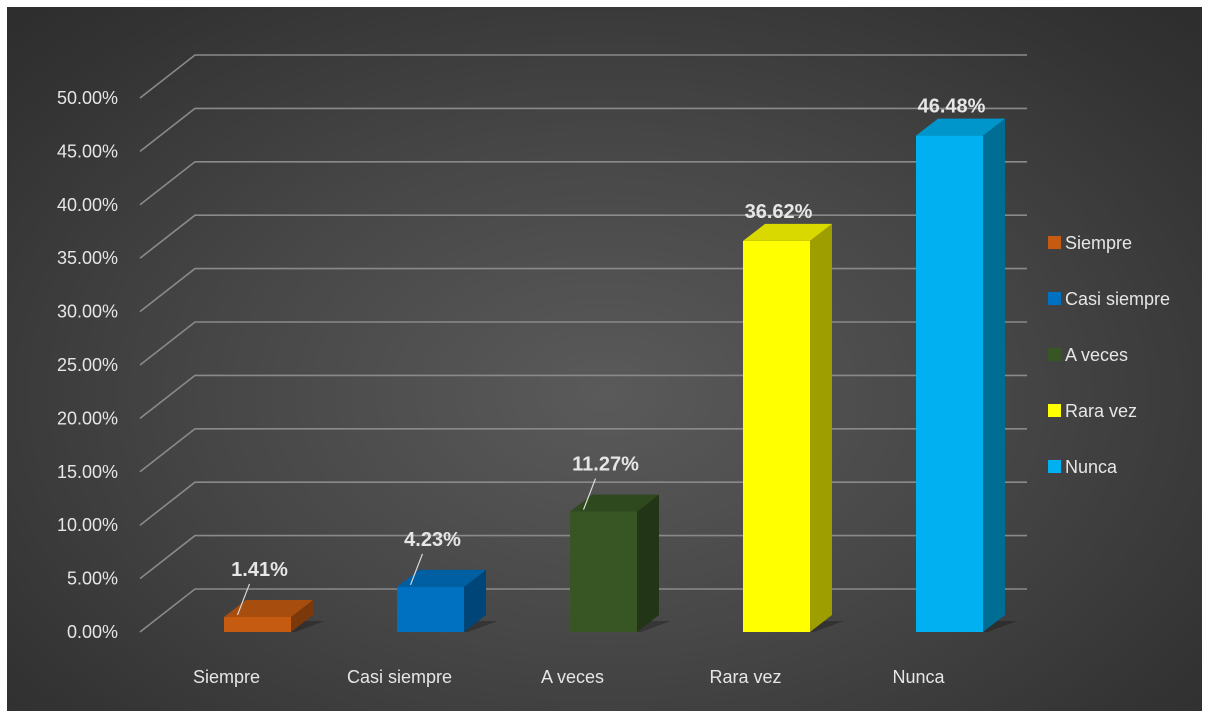 The image size is (1208, 717). Describe the element at coordinates (87, 472) in the screenshot. I see `y-tick-label: 15.00%` at that location.